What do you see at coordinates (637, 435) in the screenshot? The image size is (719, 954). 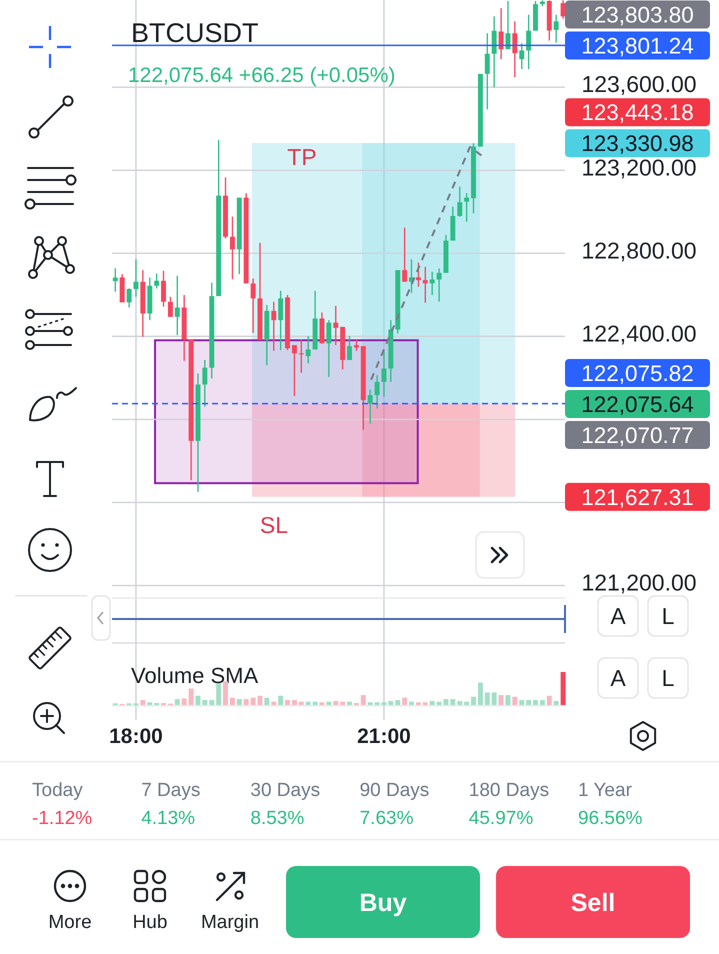 I see `text: 122,070.77` at bounding box center [637, 435].